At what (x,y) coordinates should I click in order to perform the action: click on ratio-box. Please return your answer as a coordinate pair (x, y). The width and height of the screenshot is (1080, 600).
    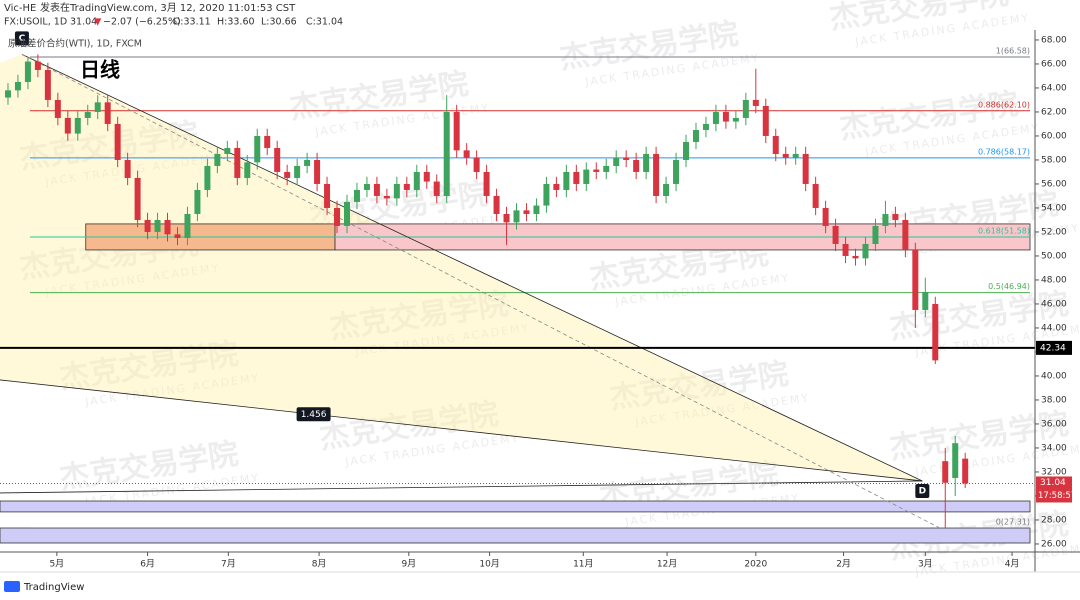
    Looking at the image, I should click on (313, 414).